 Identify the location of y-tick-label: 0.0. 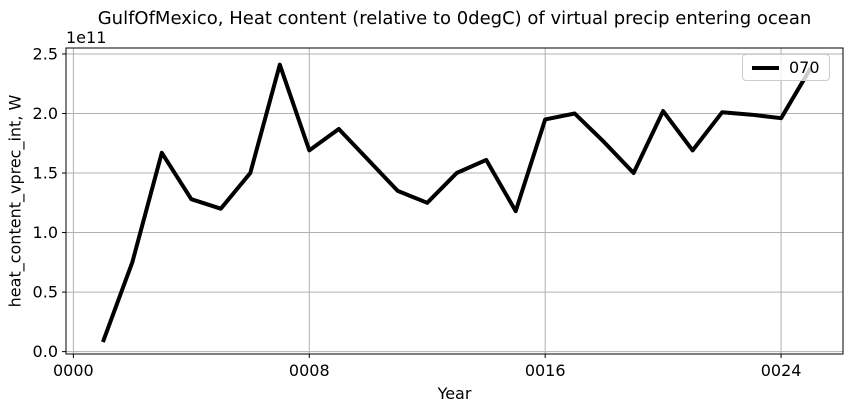
(45, 351).